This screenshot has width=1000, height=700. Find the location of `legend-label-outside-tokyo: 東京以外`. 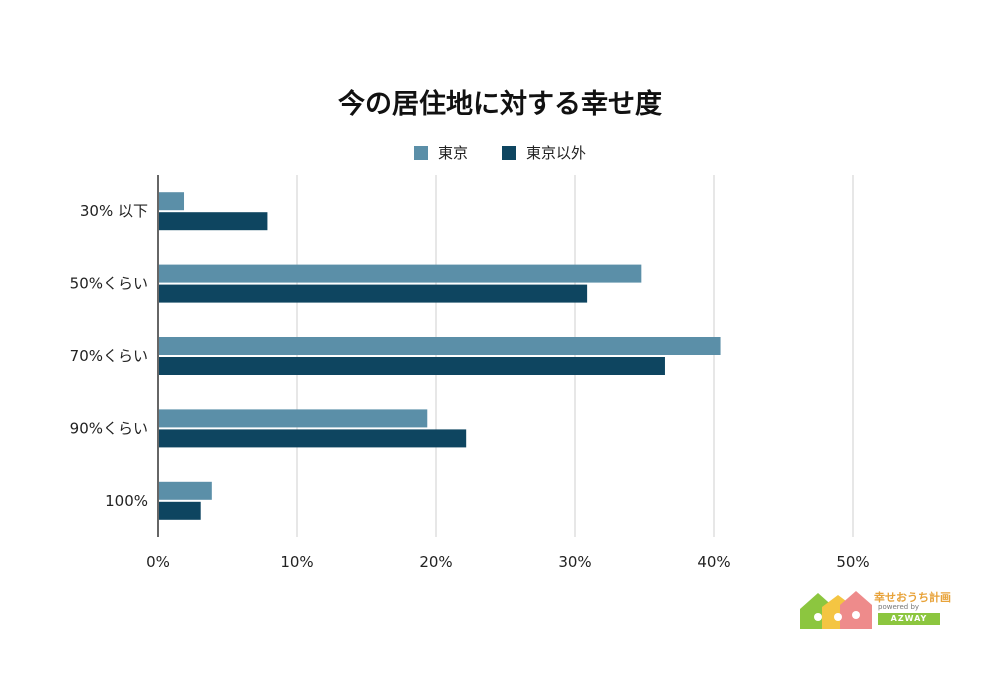

legend-label-outside-tokyo: 東京以外 is located at coordinates (556, 153).